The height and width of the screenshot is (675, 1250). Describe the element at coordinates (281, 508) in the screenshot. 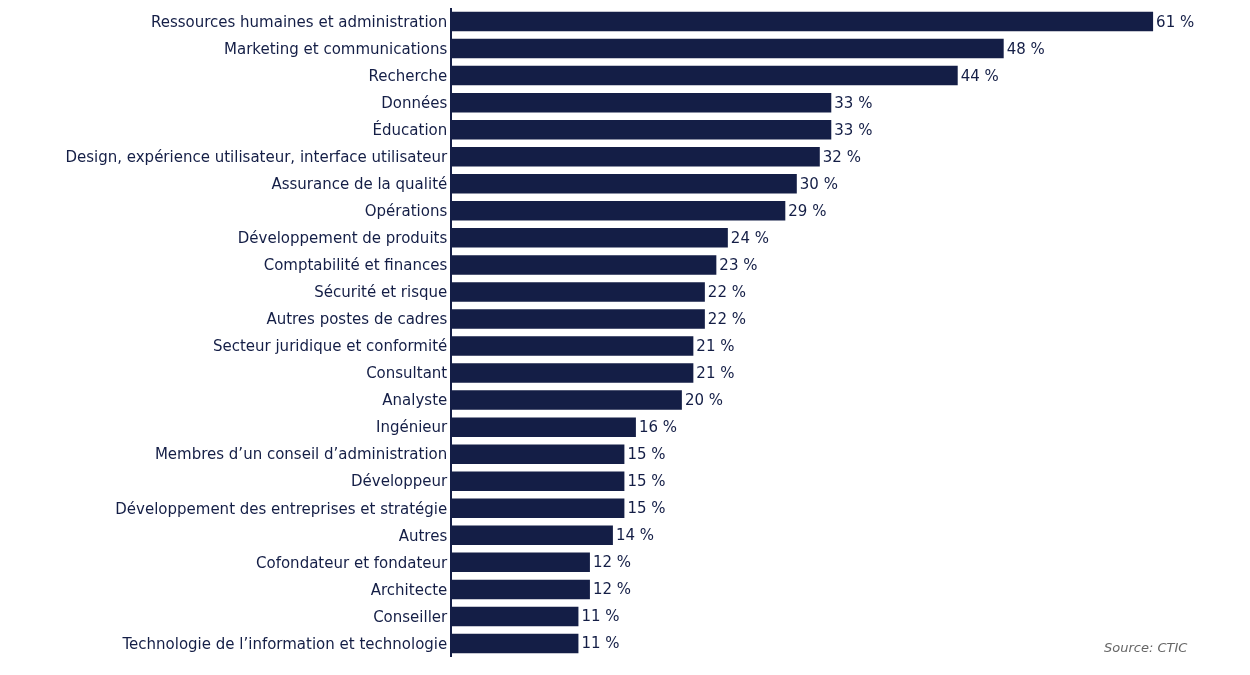

I see `y-tick-label: Développement des entreprises et stratégie` at that location.